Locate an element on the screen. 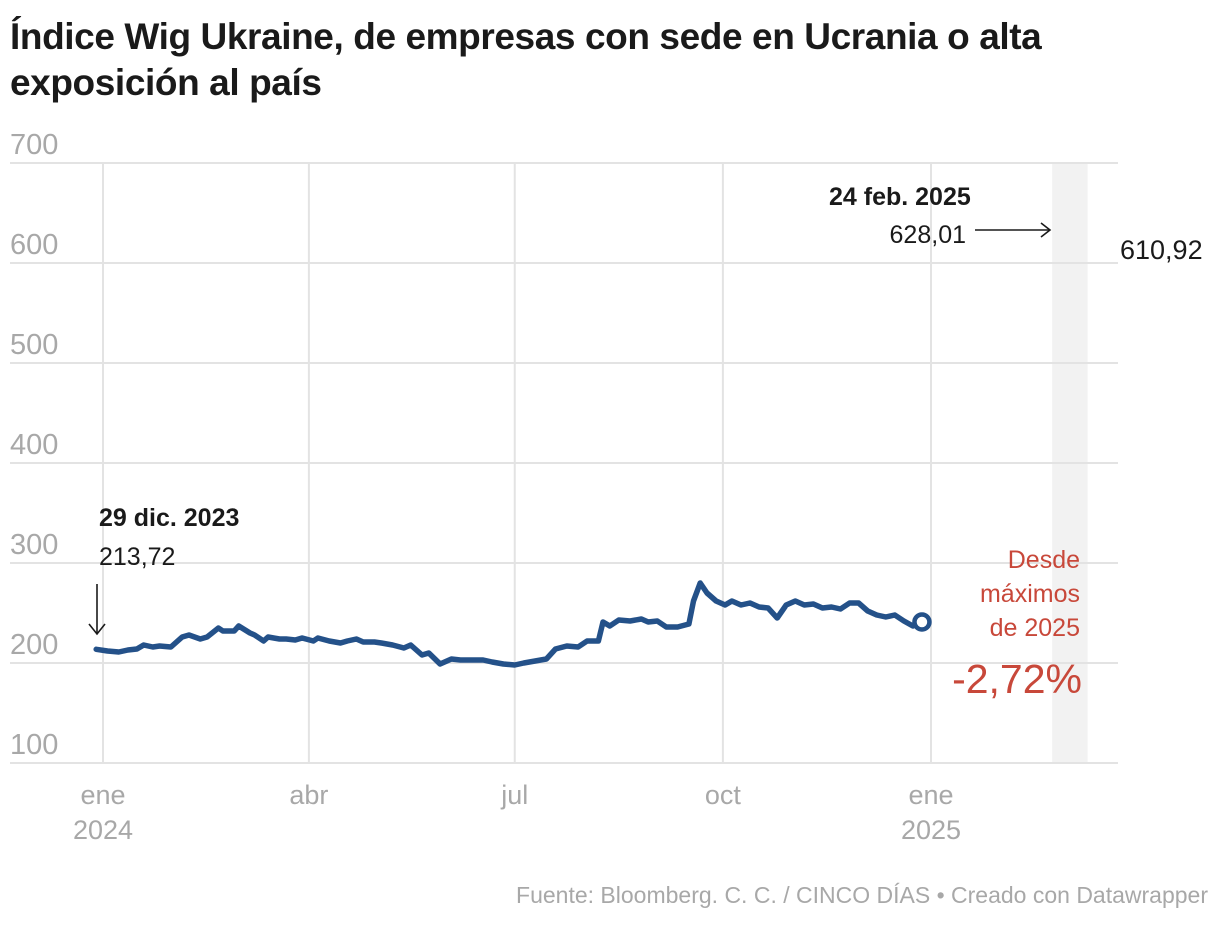 This screenshot has width=1220, height=926. x-axis-labels: ene 2024 abr jul oct ene 2025 is located at coordinates (517, 812).